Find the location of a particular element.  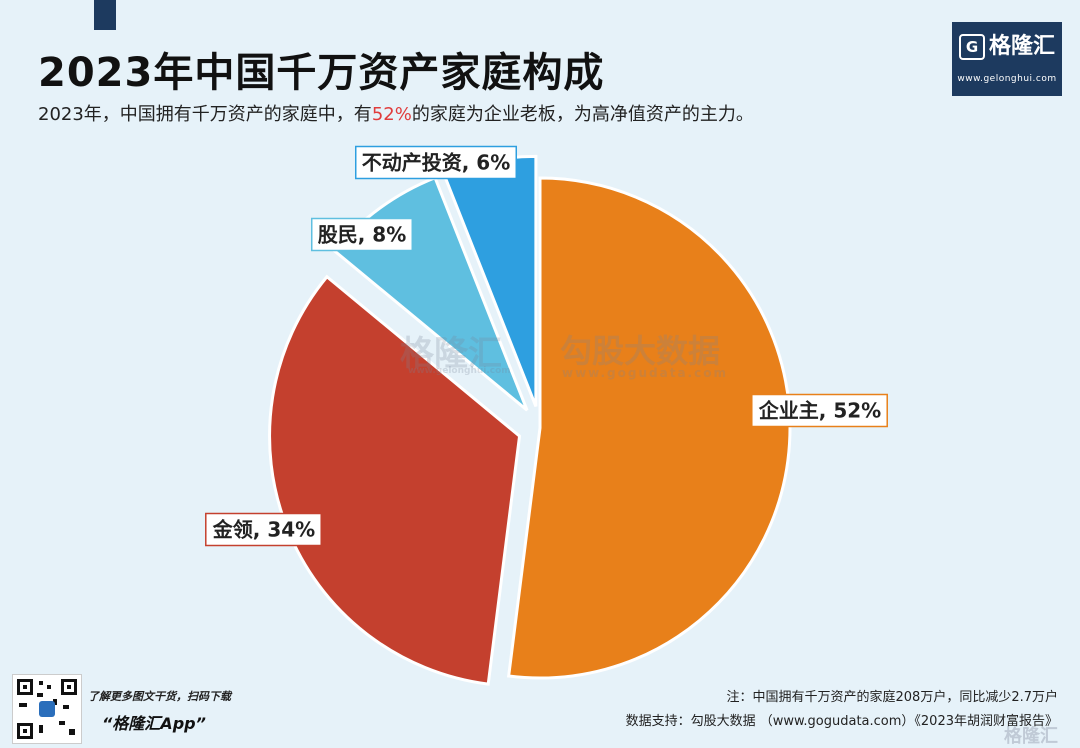

slice-label-text-1: 企业主, 52% is located at coordinates (819, 411).